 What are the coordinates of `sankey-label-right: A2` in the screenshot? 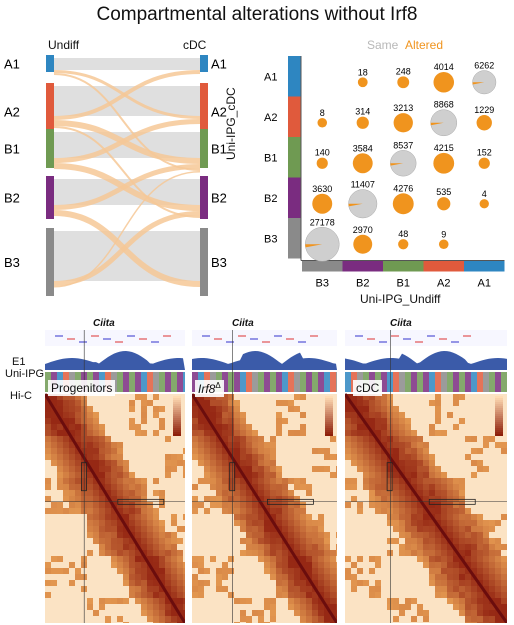 It's located at (219, 112).